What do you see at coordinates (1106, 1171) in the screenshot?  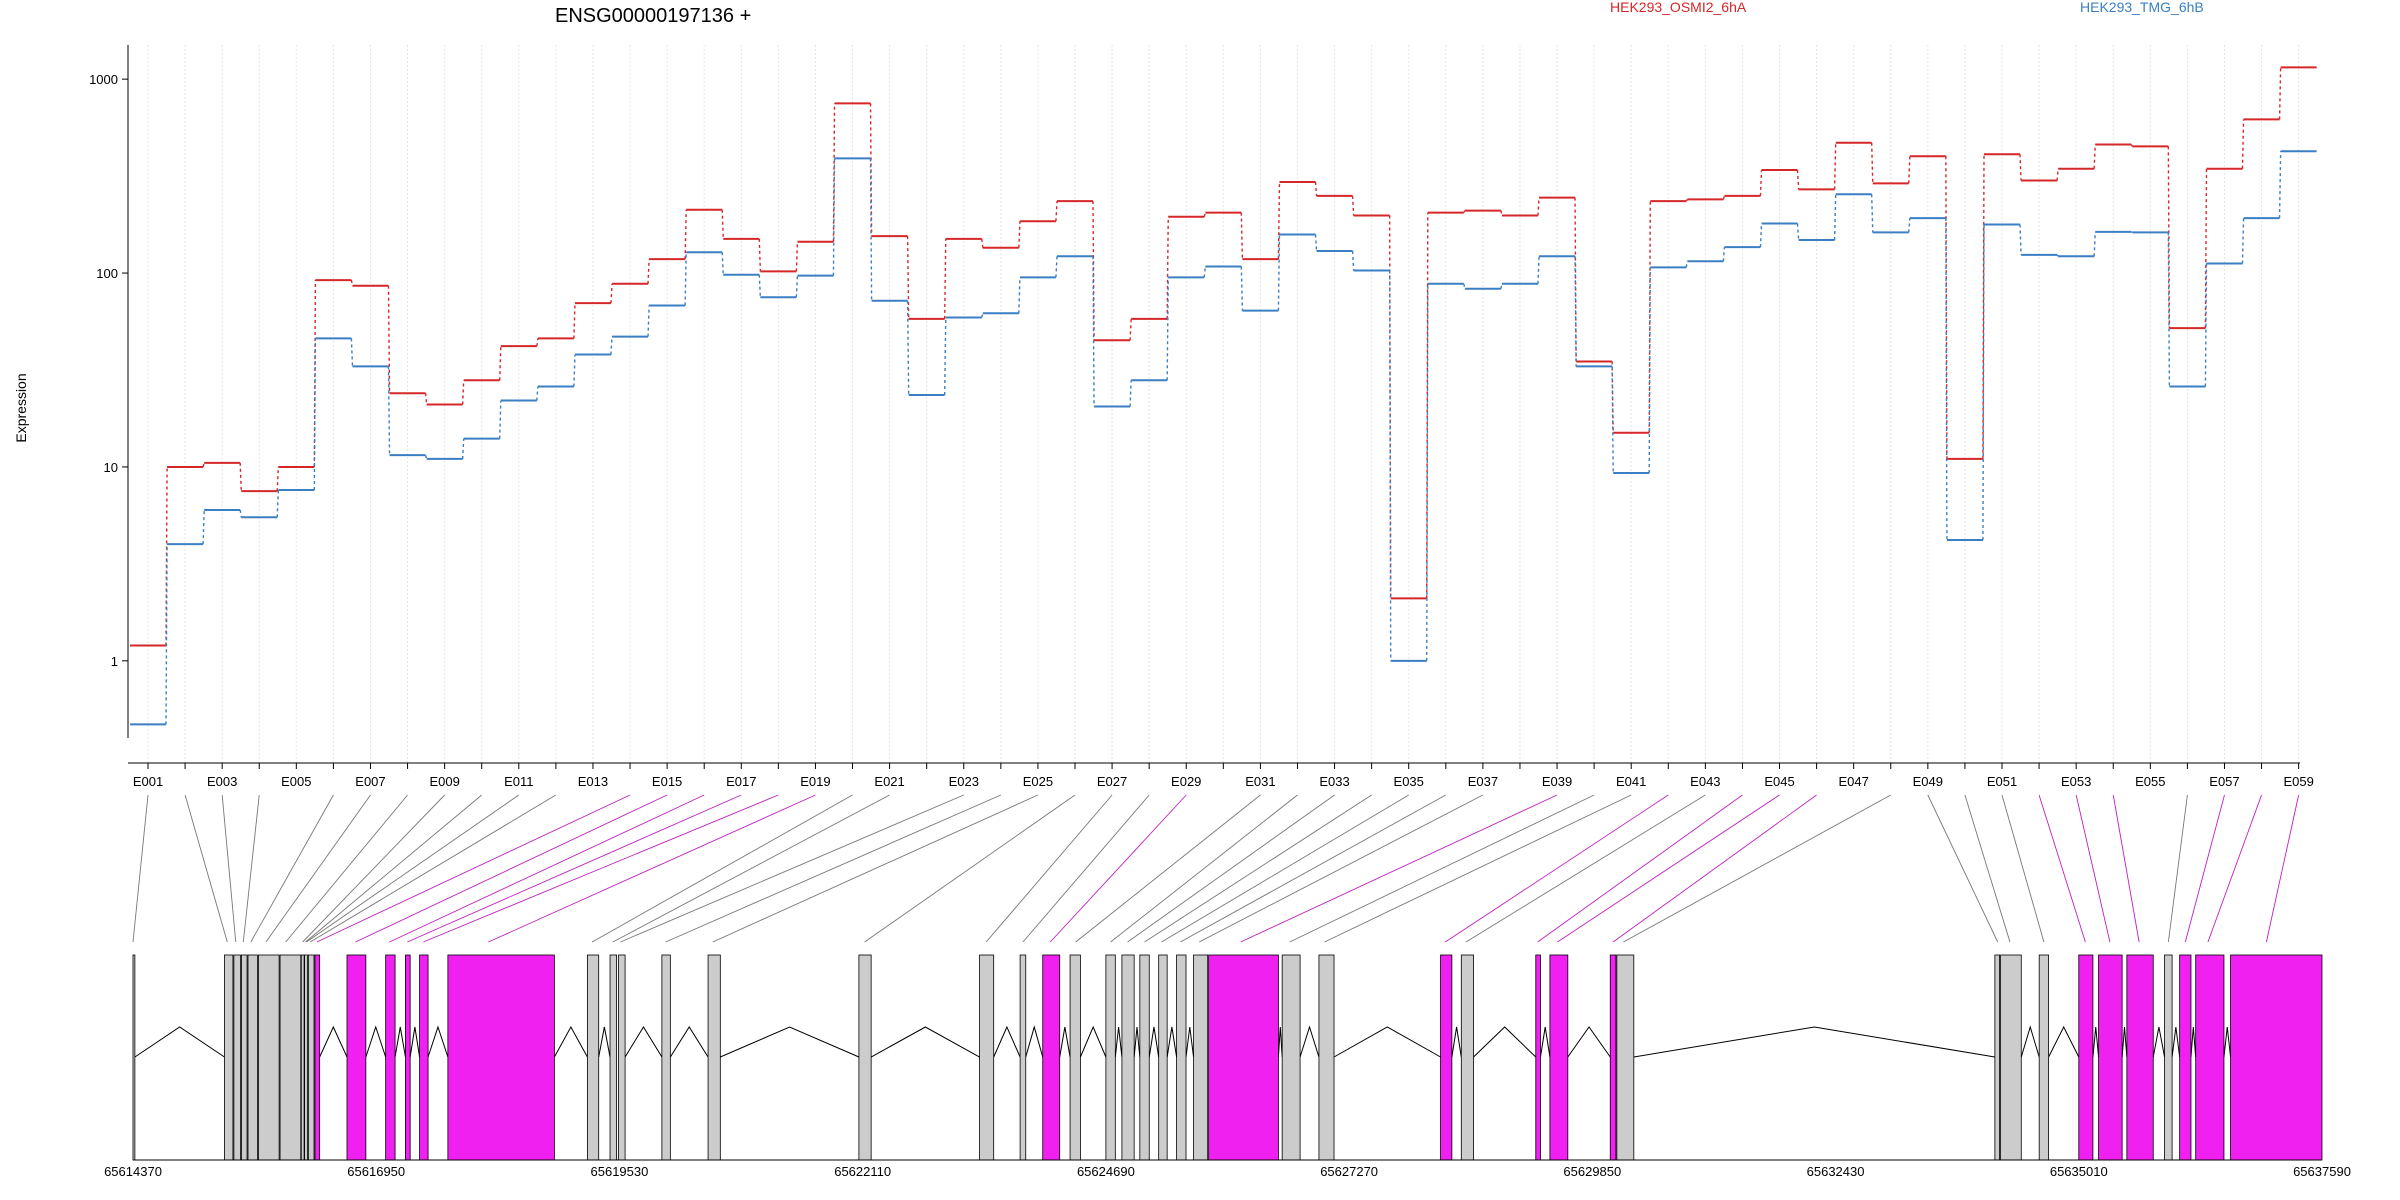 I see `coordinate-label: 65624690` at bounding box center [1106, 1171].